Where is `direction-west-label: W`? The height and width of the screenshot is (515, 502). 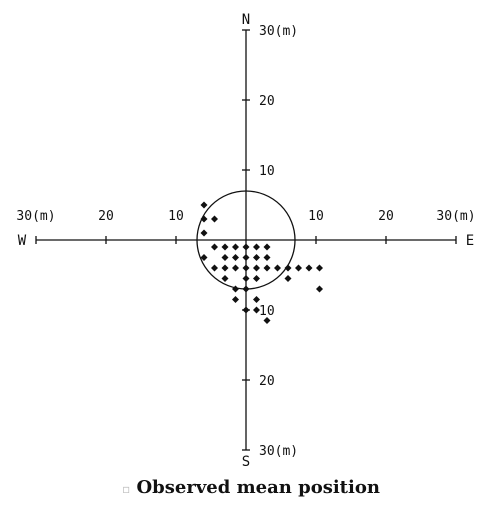 direction-west-label: W is located at coordinates (22, 241).